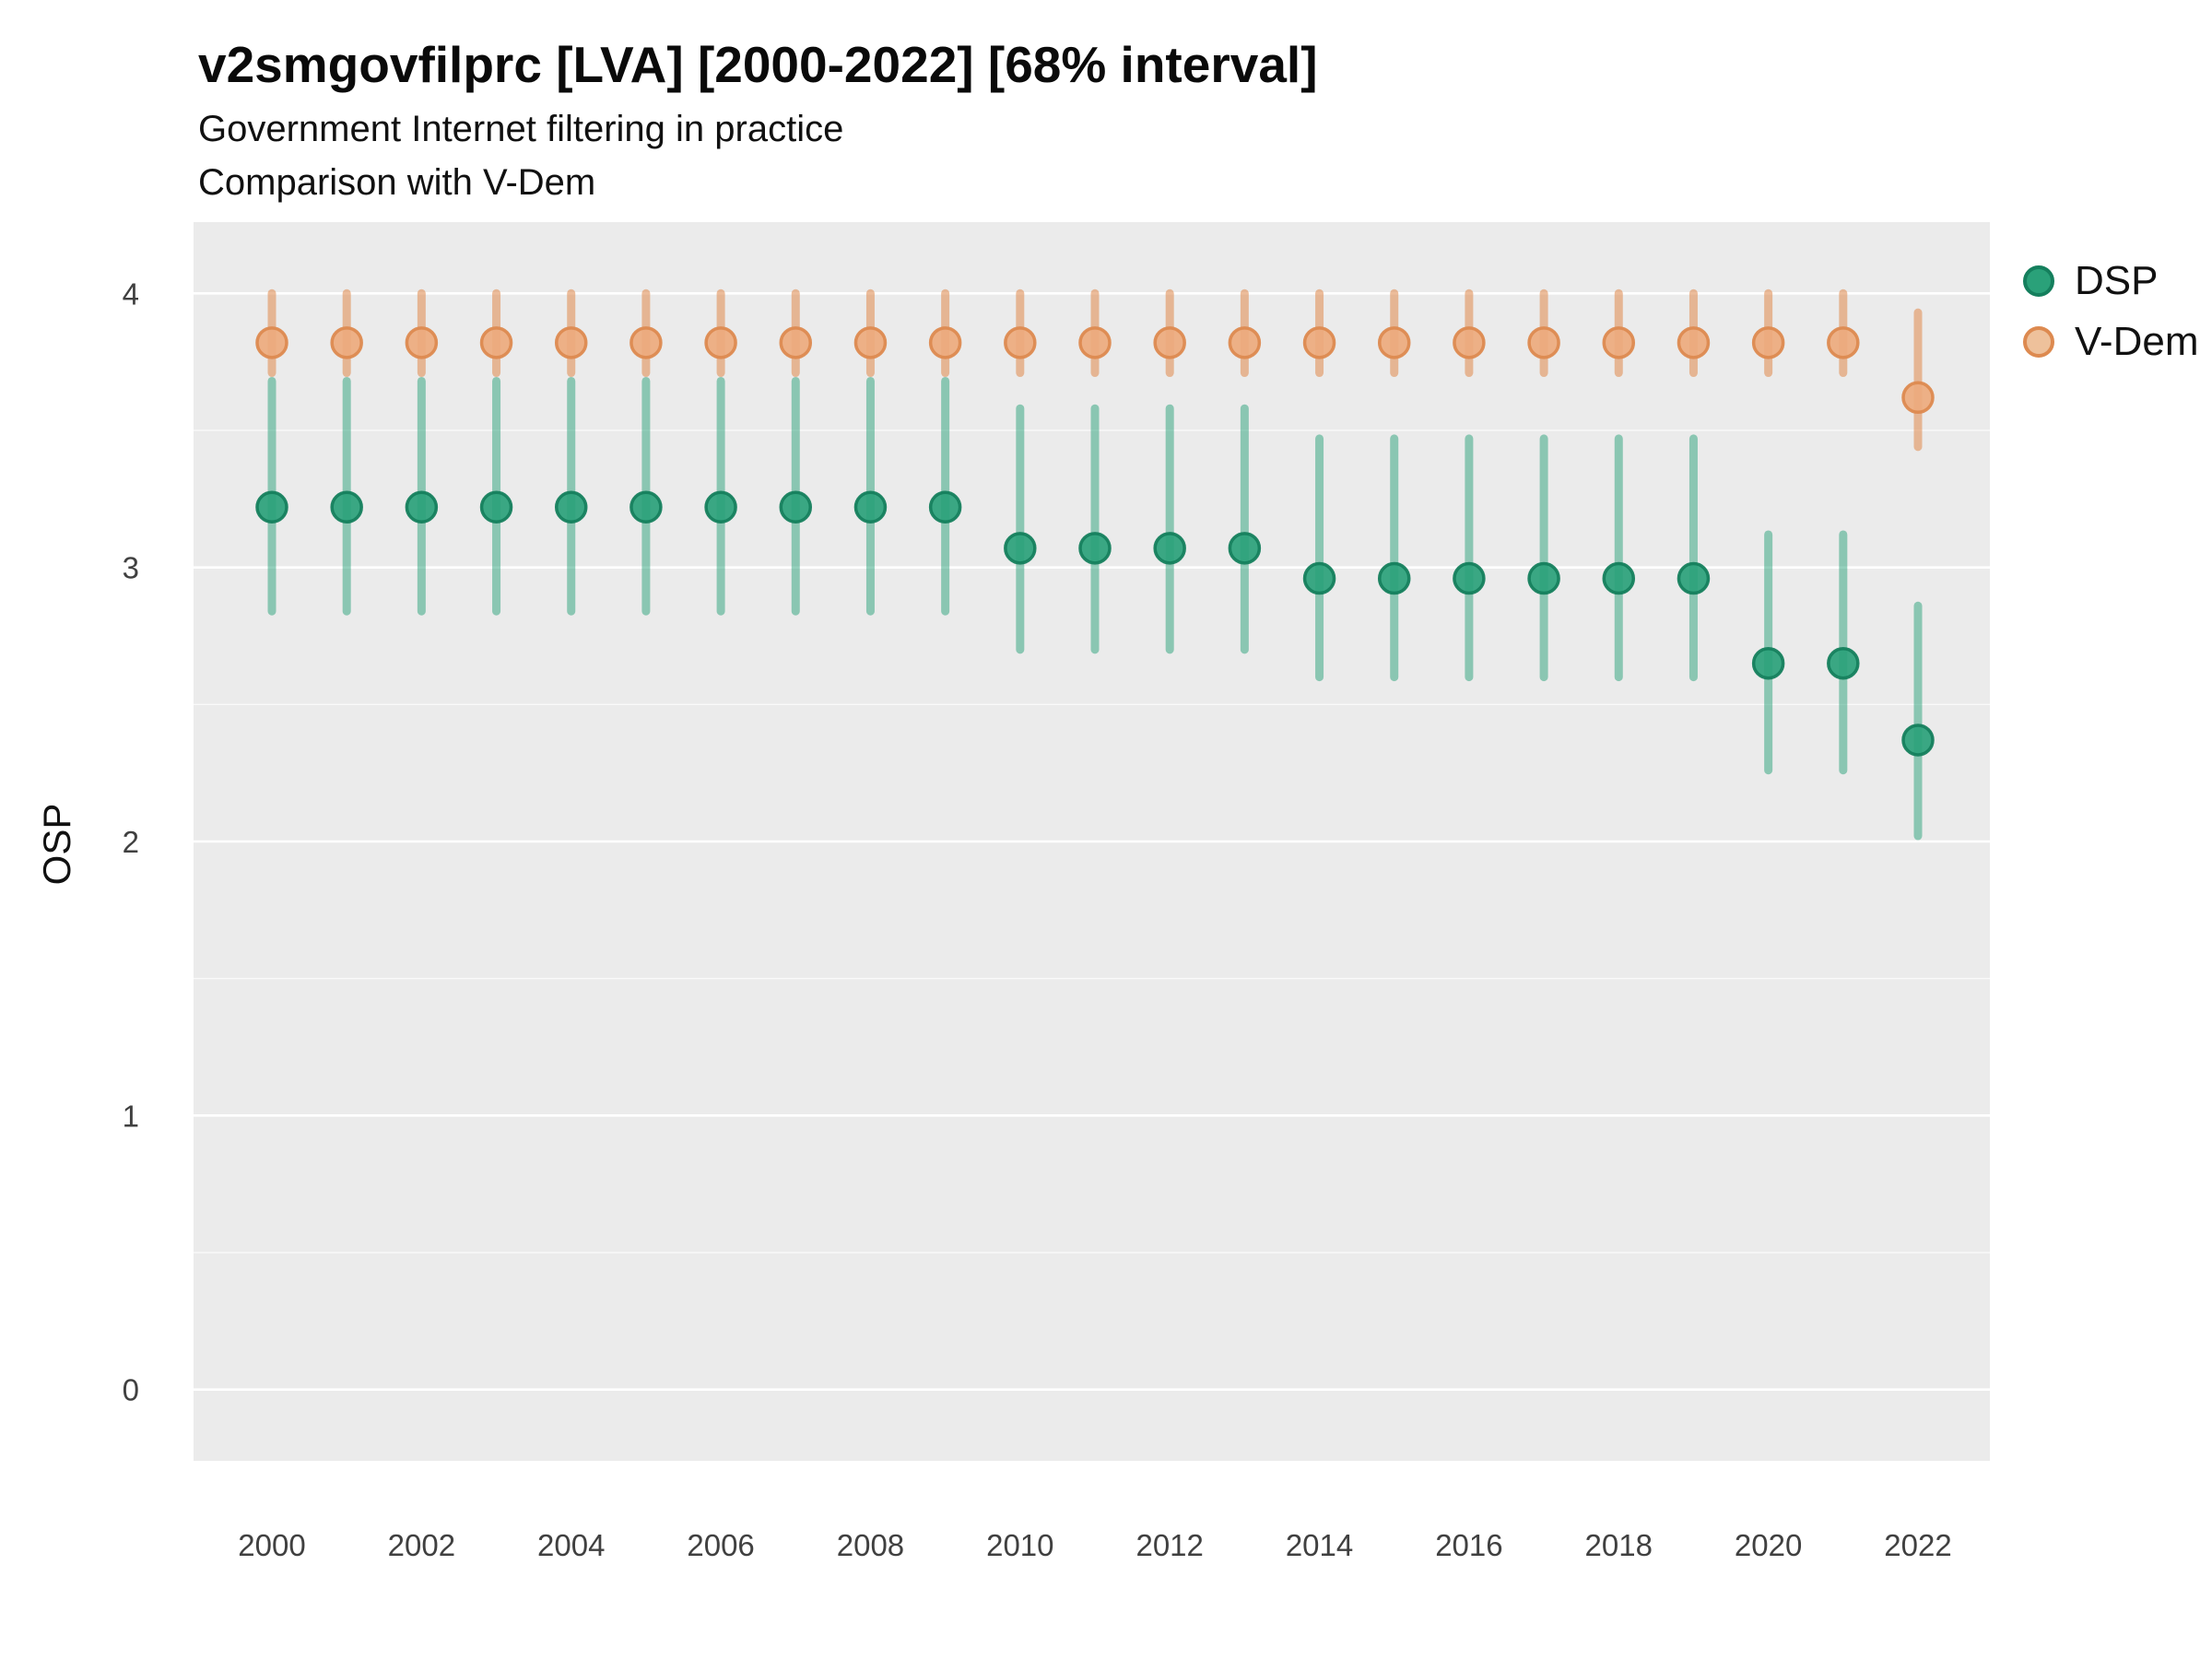 This screenshot has height=1659, width=2212. Describe the element at coordinates (1319, 1545) in the screenshot. I see `x-axis-tick-label: 2014` at that location.